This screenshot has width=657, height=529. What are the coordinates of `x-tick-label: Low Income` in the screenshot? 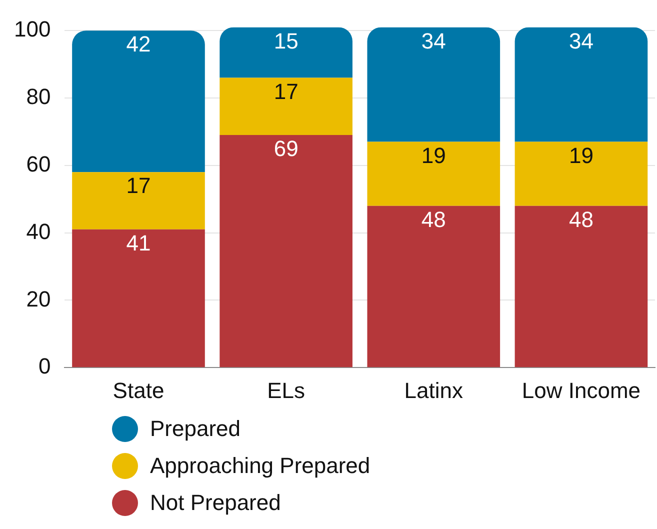 It's located at (581, 390).